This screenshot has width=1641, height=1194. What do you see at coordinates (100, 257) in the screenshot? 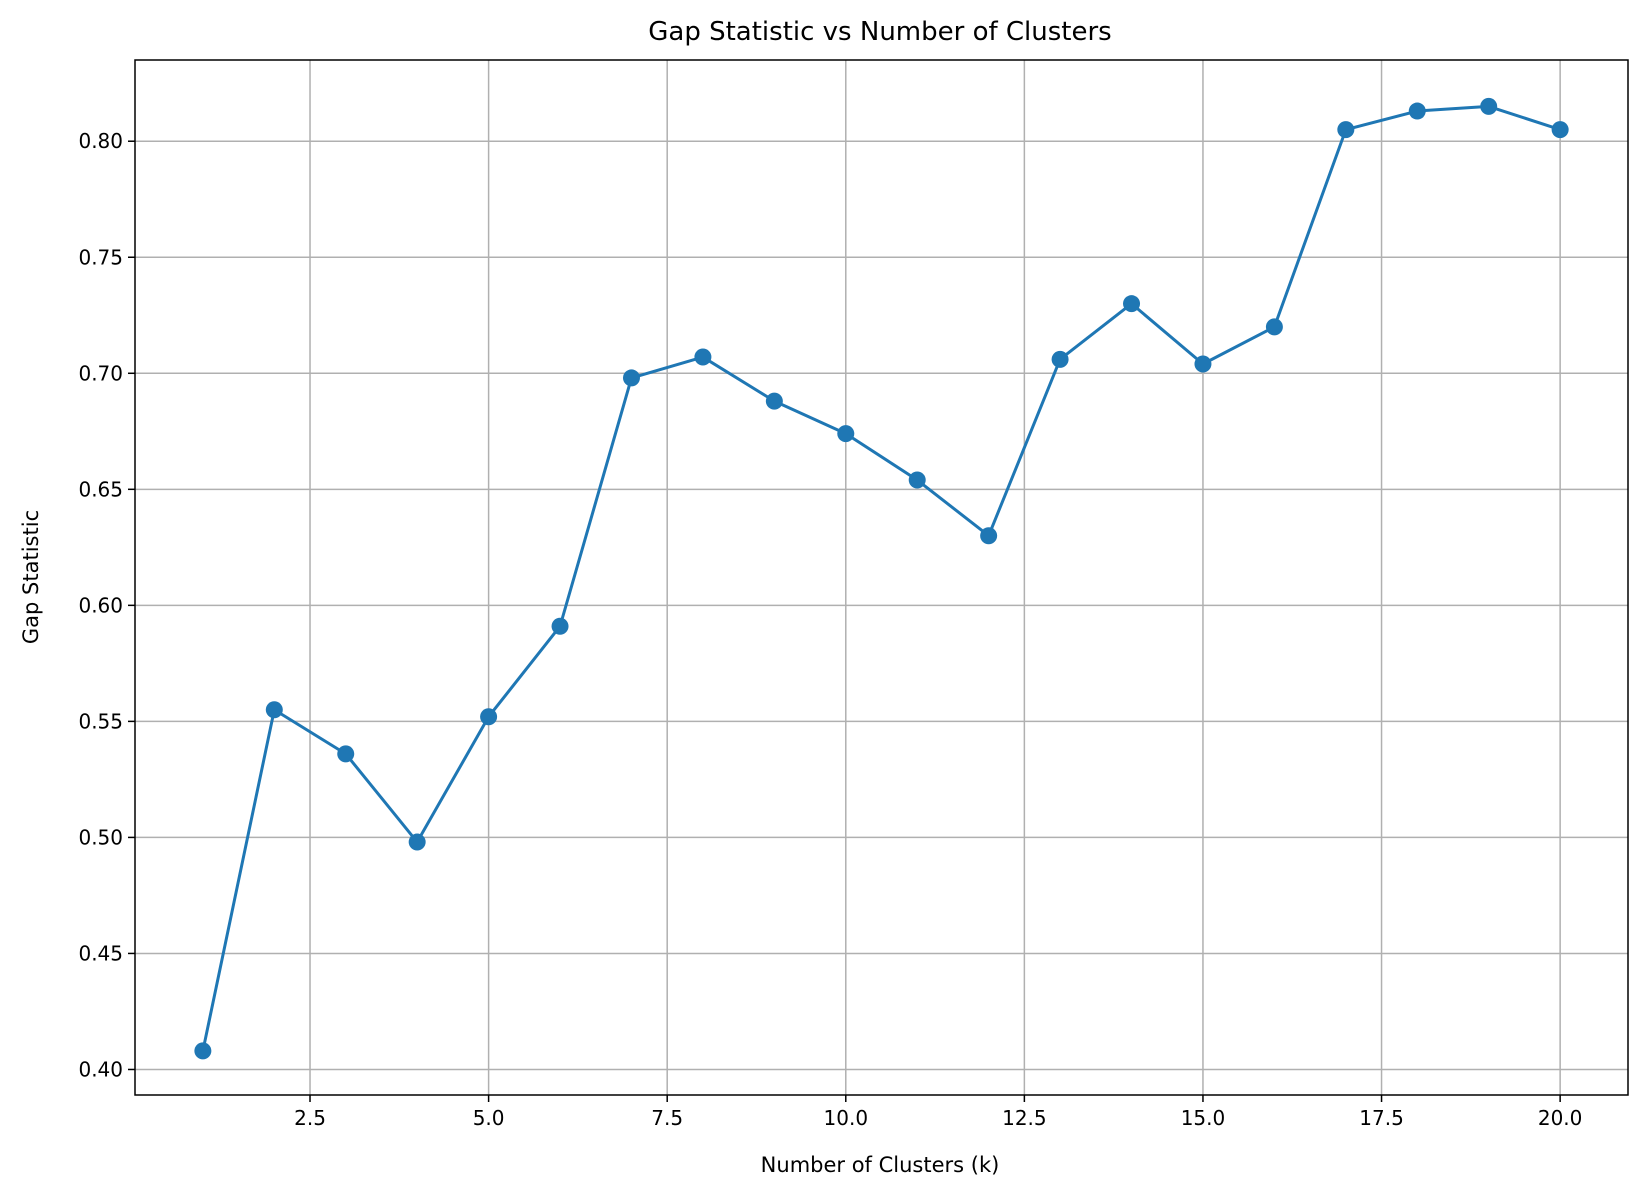
I see `y-tick-label: 0.75` at bounding box center [100, 257].